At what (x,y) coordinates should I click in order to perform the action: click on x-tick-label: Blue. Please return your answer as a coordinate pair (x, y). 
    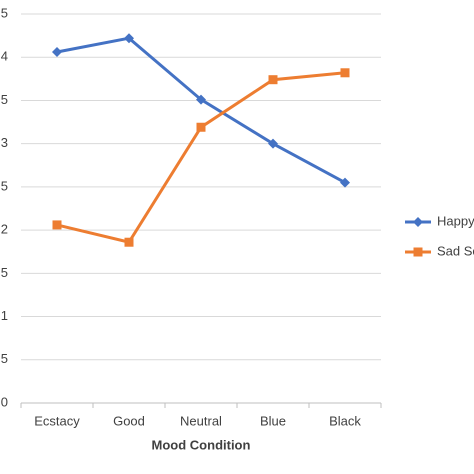
    Looking at the image, I should click on (273, 420).